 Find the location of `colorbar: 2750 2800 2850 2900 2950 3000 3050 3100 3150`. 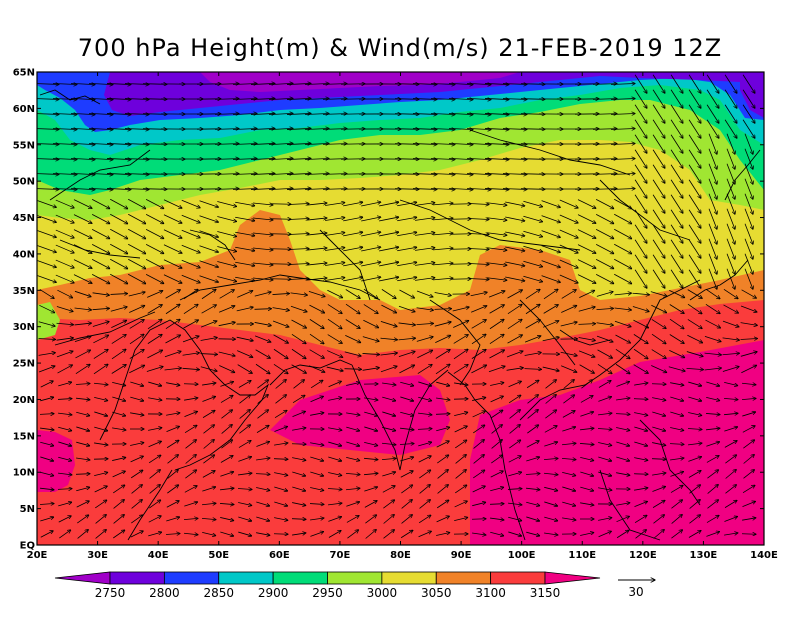

colorbar: 2750 2800 2850 2900 2950 3000 3050 3100 3150 is located at coordinates (327, 585).